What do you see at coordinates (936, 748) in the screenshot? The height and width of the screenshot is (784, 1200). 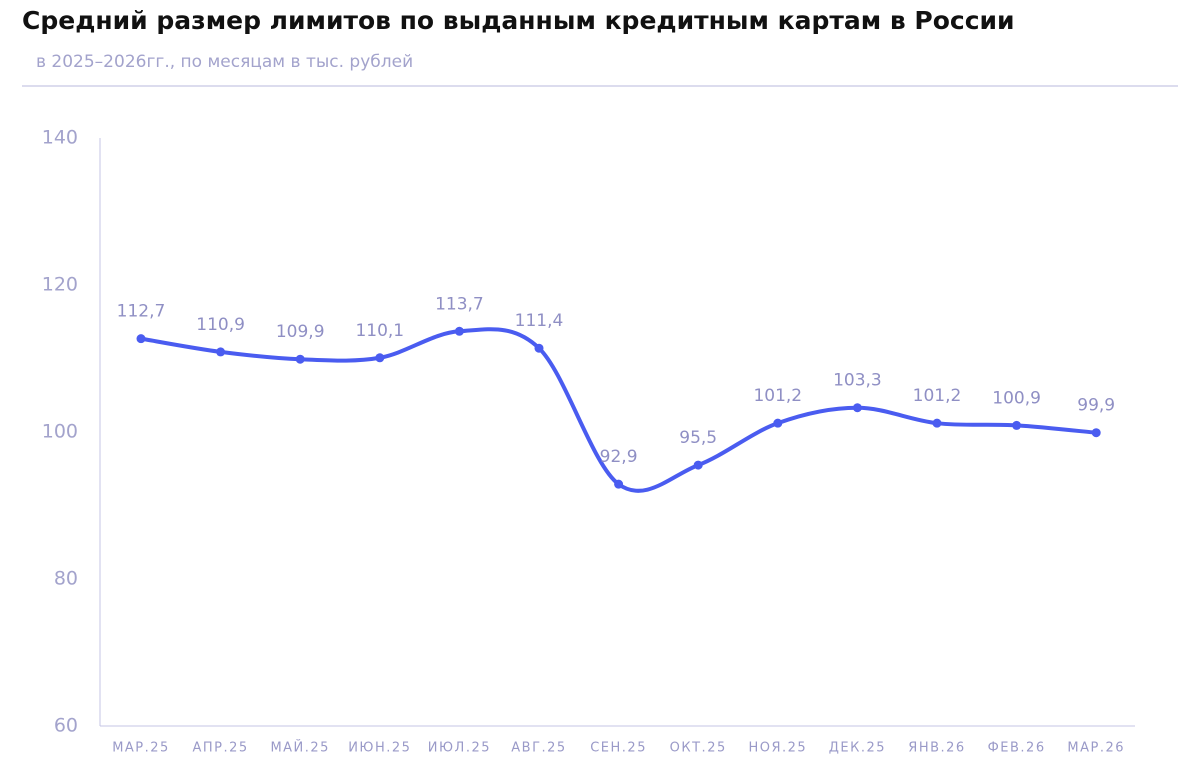 I see `x-tick-label: ЯНВ.26` at bounding box center [936, 748].